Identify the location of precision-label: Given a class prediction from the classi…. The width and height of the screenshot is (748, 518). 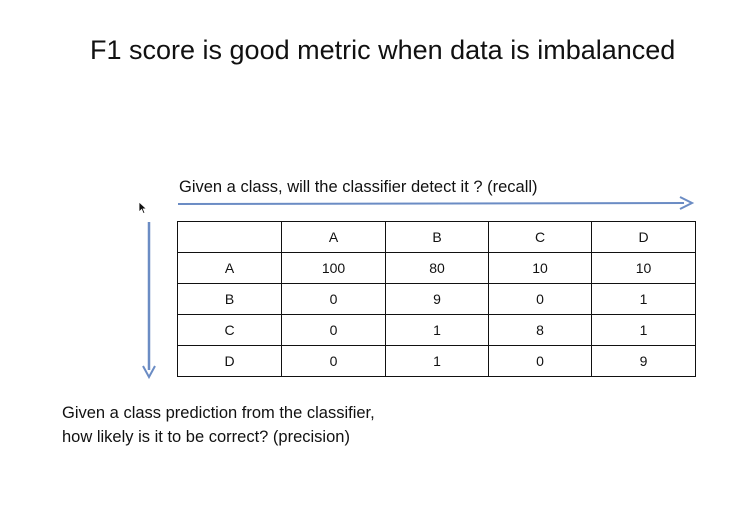
(218, 425).